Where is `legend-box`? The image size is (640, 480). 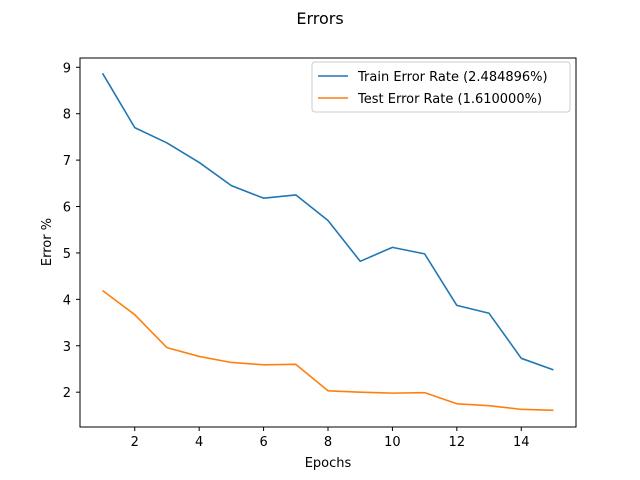
legend-box is located at coordinates (441, 87).